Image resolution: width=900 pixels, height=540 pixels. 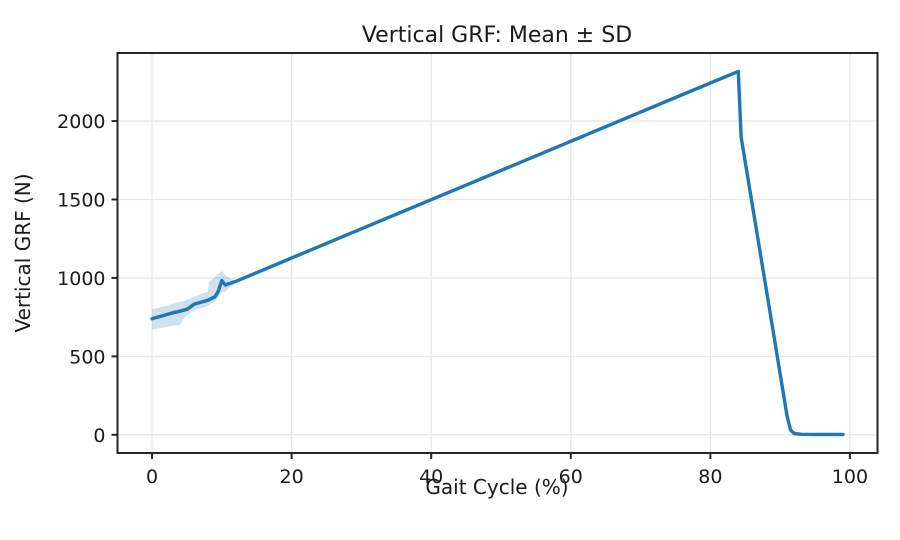 What do you see at coordinates (292, 477) in the screenshot?
I see `x-tick-label: 20` at bounding box center [292, 477].